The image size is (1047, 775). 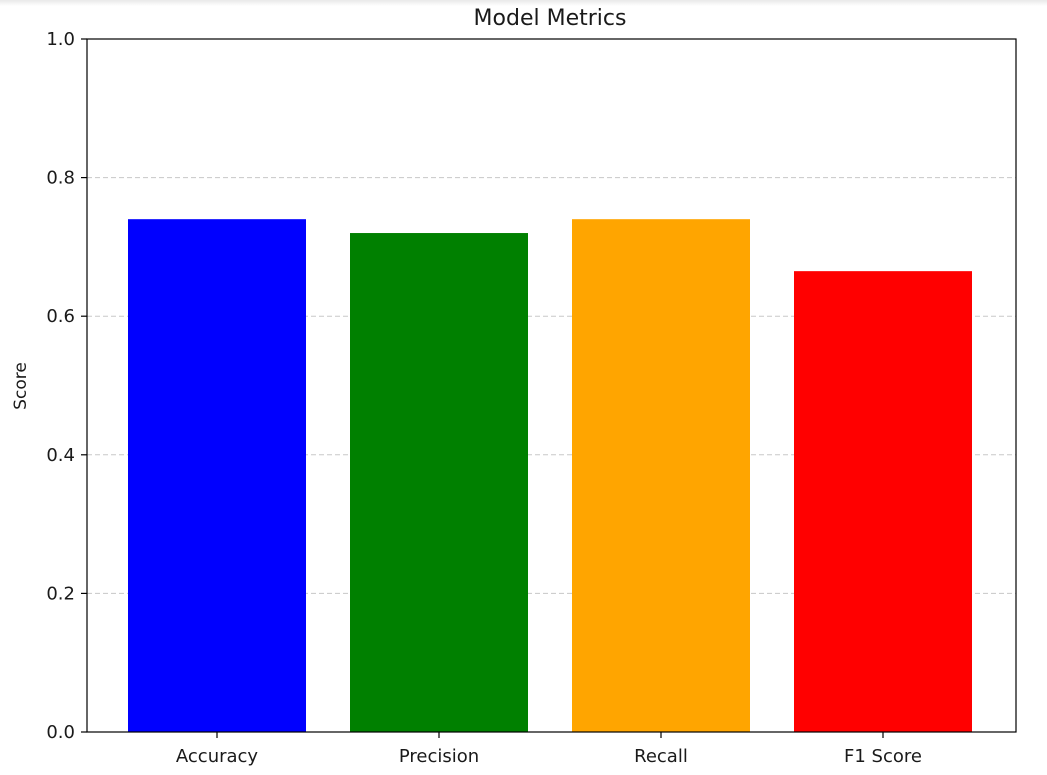 What do you see at coordinates (439, 483) in the screenshot?
I see `bar-precision` at bounding box center [439, 483].